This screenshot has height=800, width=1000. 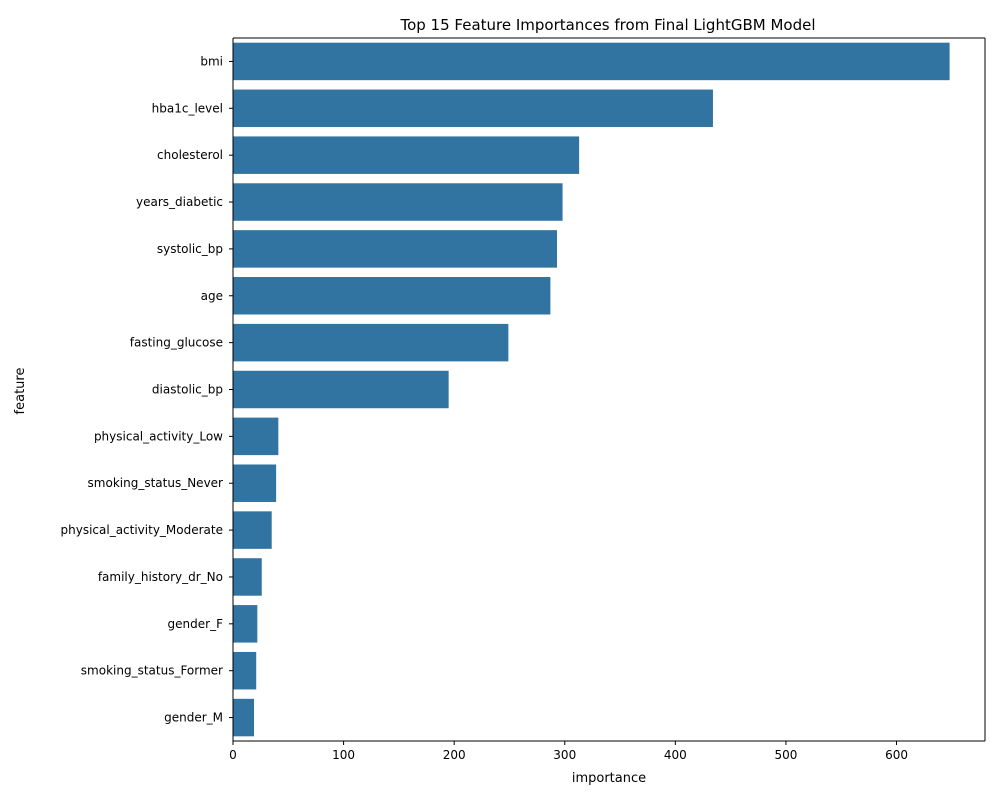 What do you see at coordinates (187, 108) in the screenshot?
I see `y-tick-label: hba1c_level` at bounding box center [187, 108].